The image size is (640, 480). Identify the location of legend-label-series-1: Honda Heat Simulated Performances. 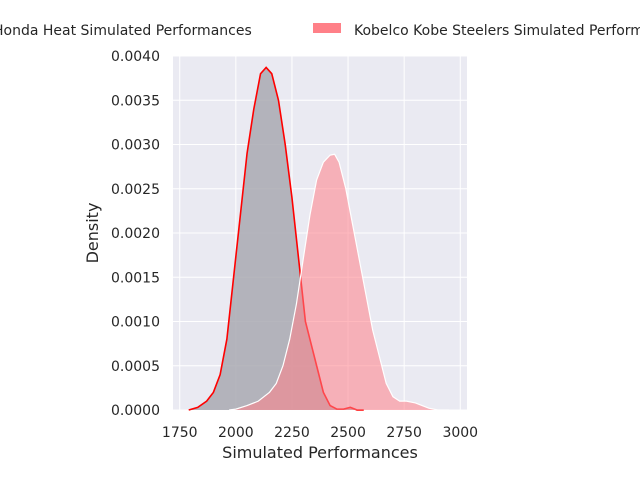
(126, 31).